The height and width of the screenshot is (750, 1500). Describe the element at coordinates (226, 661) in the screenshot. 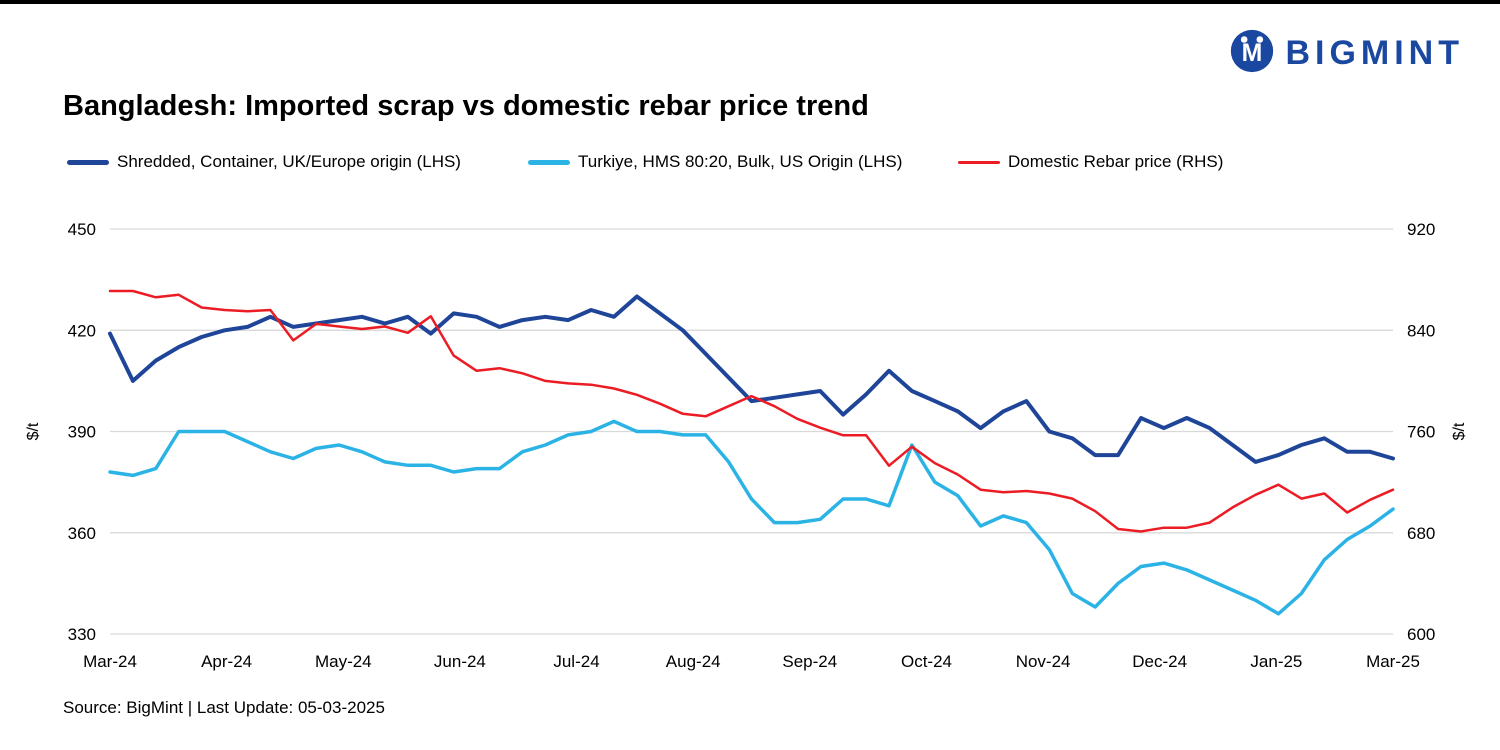

I see `x-axis-tick-label: Apr-24` at that location.